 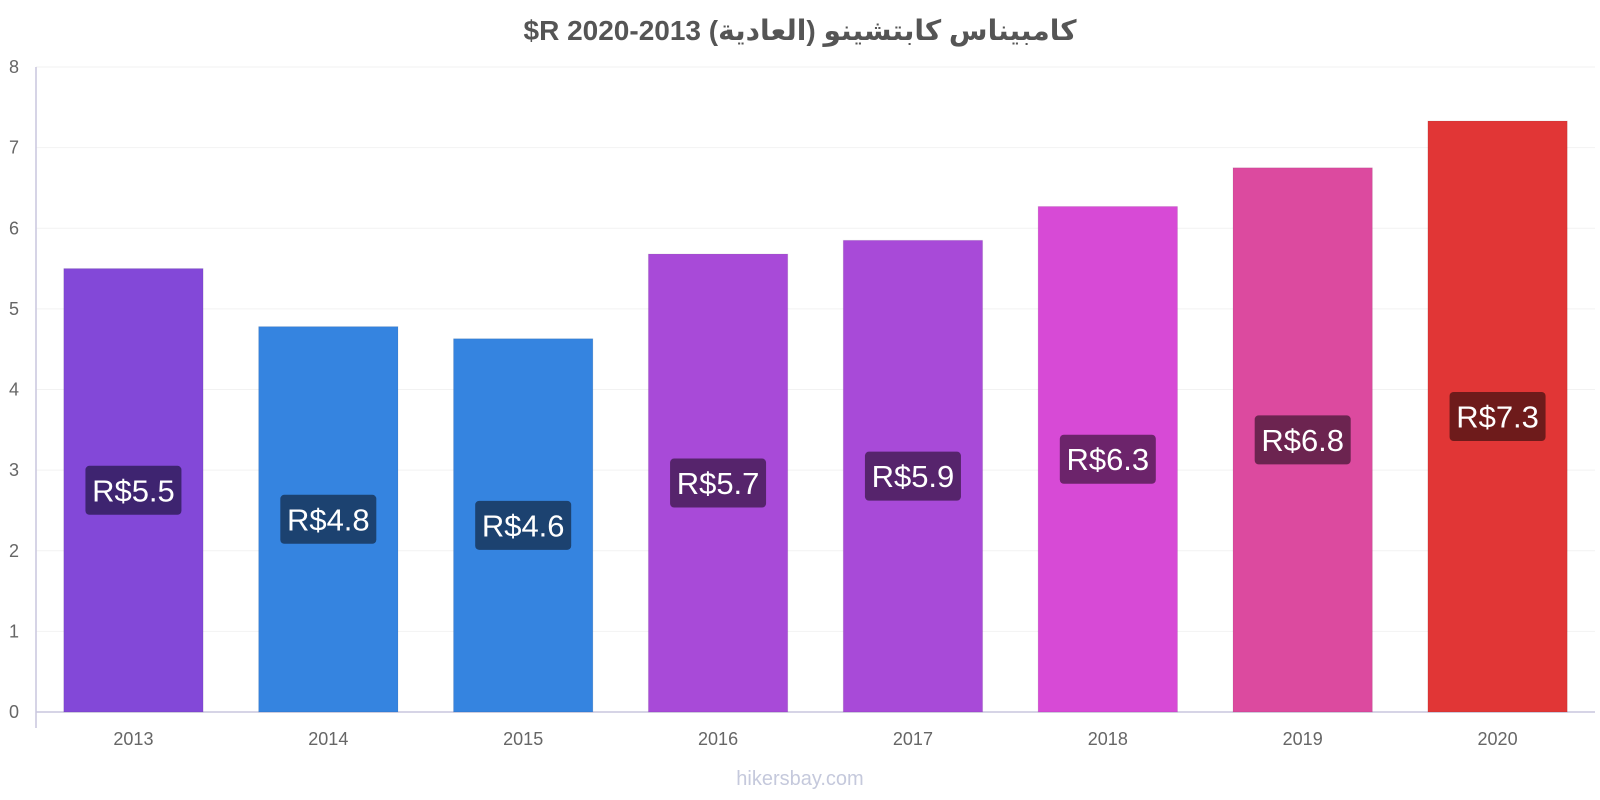 I want to click on data-label: R$5.9, so click(x=913, y=476).